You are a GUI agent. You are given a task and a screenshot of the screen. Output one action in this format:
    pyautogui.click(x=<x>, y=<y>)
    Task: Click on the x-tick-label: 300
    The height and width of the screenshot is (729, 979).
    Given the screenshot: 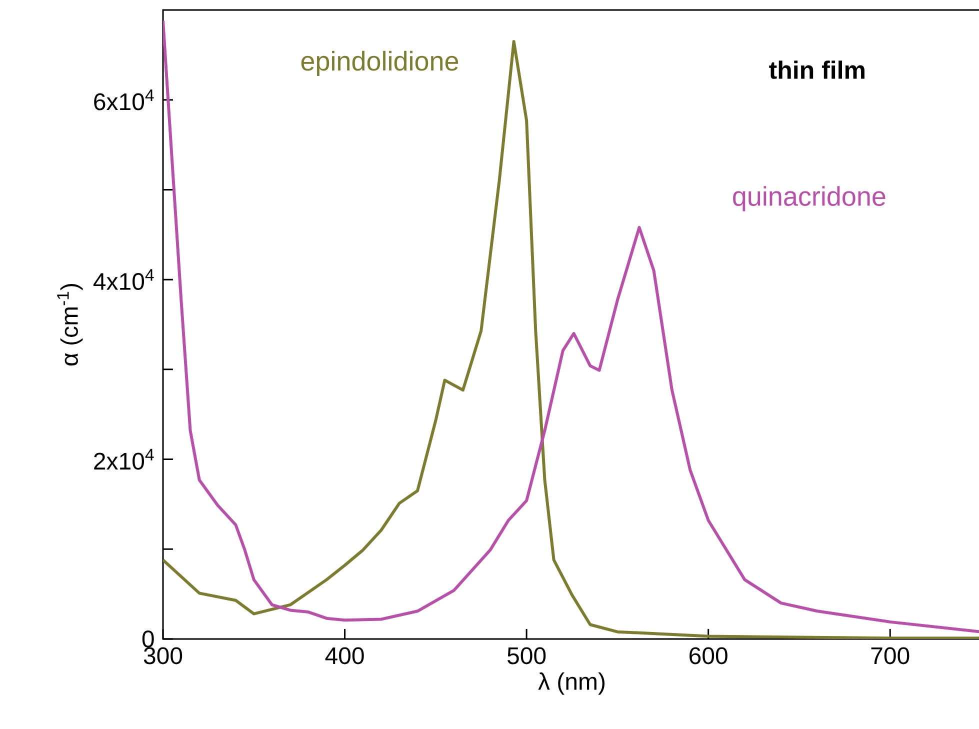 What is the action you would take?
    pyautogui.click(x=163, y=655)
    